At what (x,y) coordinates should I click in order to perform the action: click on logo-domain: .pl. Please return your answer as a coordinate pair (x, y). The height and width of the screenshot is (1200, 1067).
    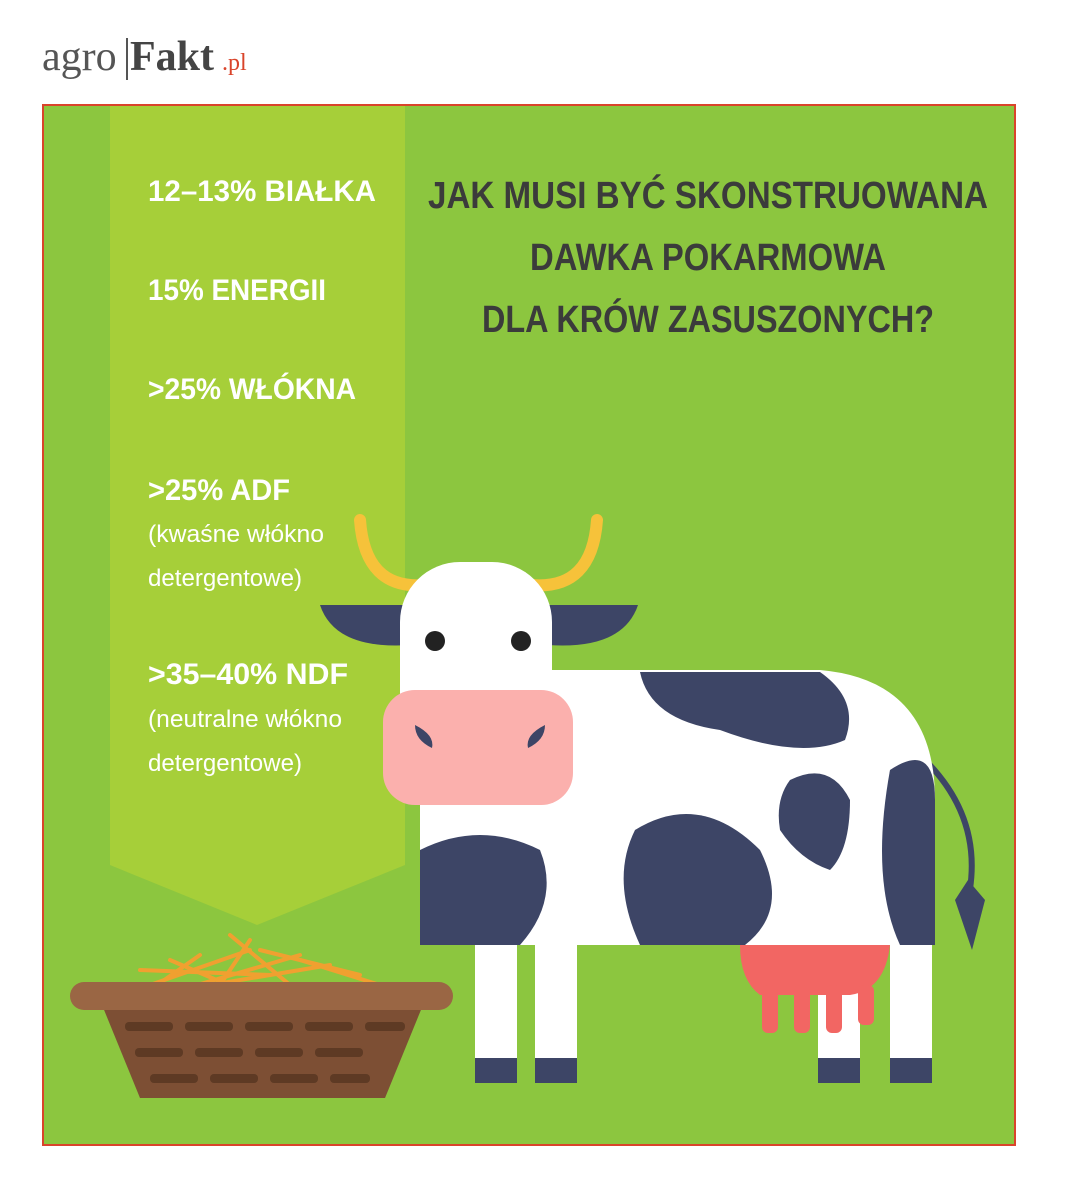
    Looking at the image, I should click on (234, 63).